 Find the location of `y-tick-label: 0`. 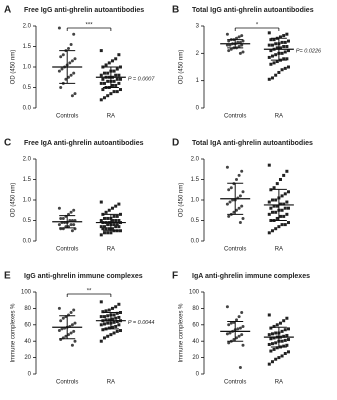

y-tick-label: 0 is located at coordinates (198, 109).